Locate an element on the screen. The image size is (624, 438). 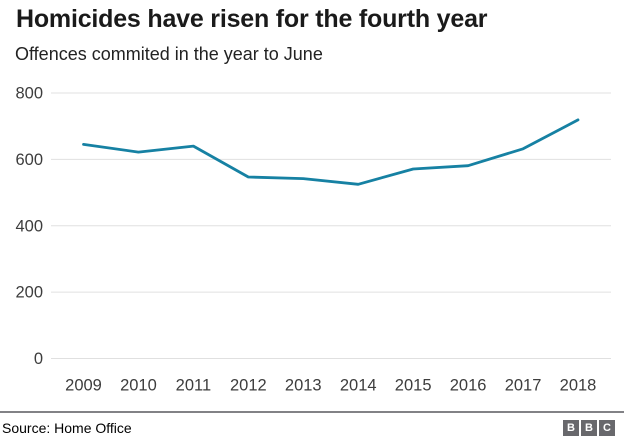
bbc-logo: B B C is located at coordinates (589, 428).